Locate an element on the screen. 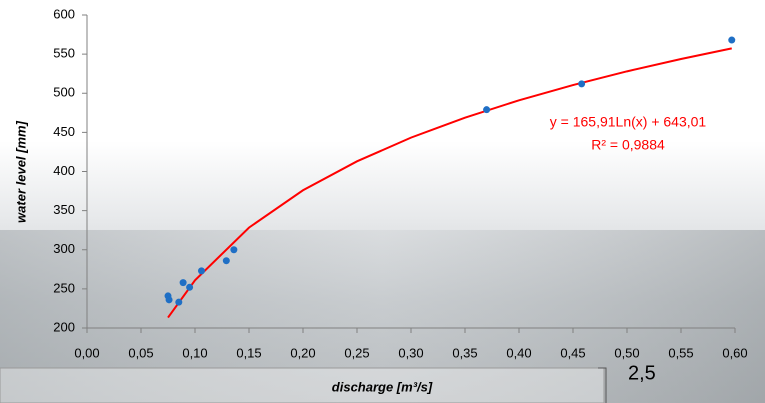  x-tick-label: 0,15 is located at coordinates (248, 352).